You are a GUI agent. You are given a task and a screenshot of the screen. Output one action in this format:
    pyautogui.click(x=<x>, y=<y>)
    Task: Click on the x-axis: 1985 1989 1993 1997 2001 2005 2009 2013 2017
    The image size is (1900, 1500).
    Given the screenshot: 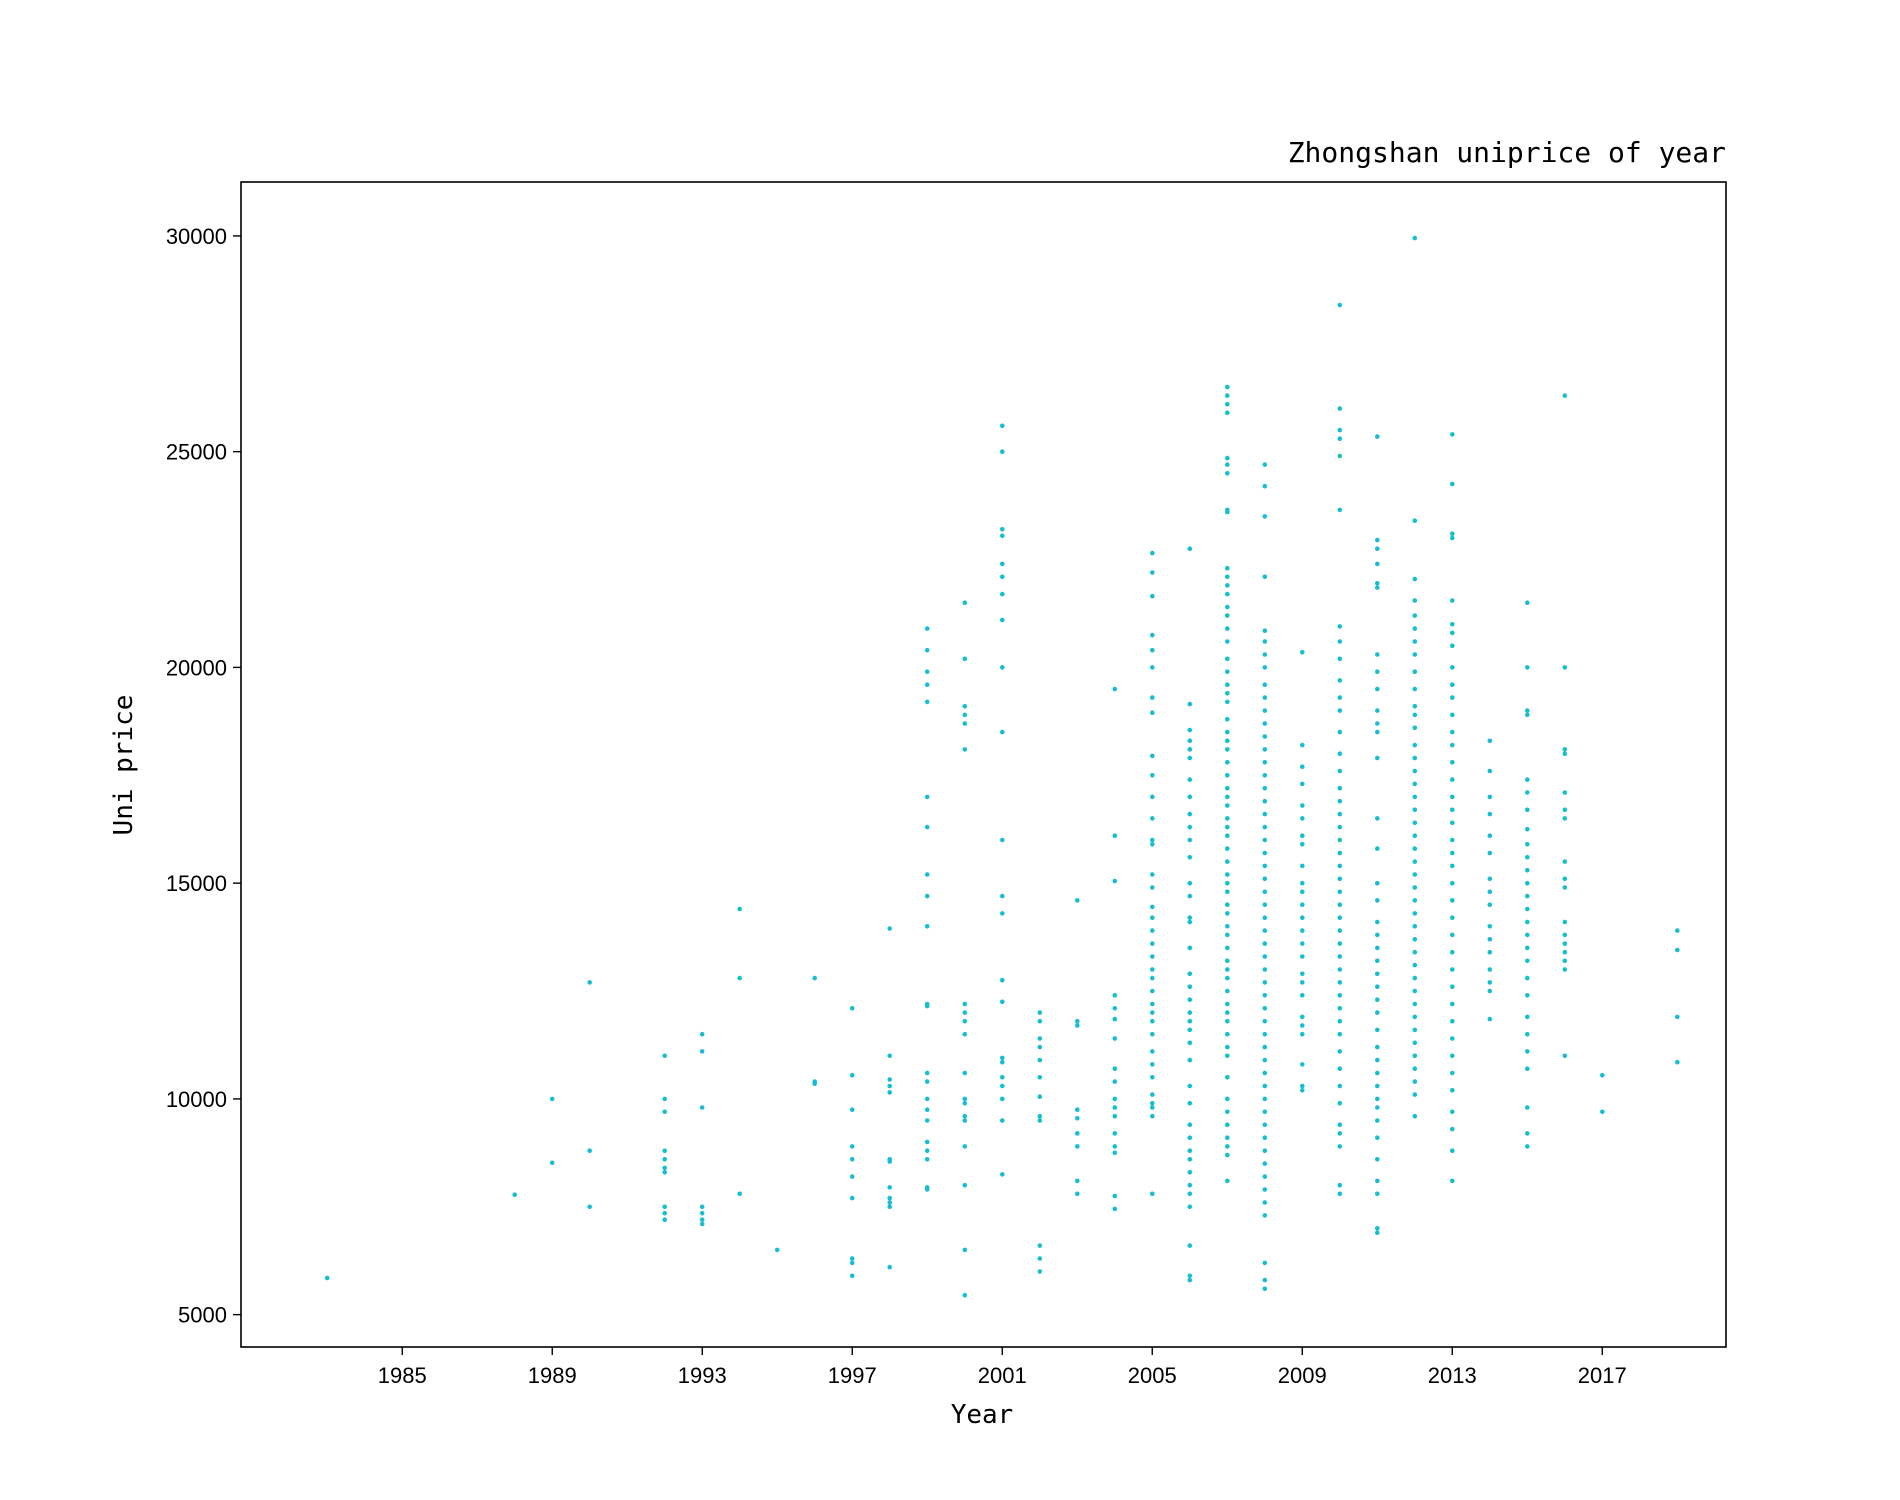 What is the action you would take?
    pyautogui.click(x=1002, y=1367)
    